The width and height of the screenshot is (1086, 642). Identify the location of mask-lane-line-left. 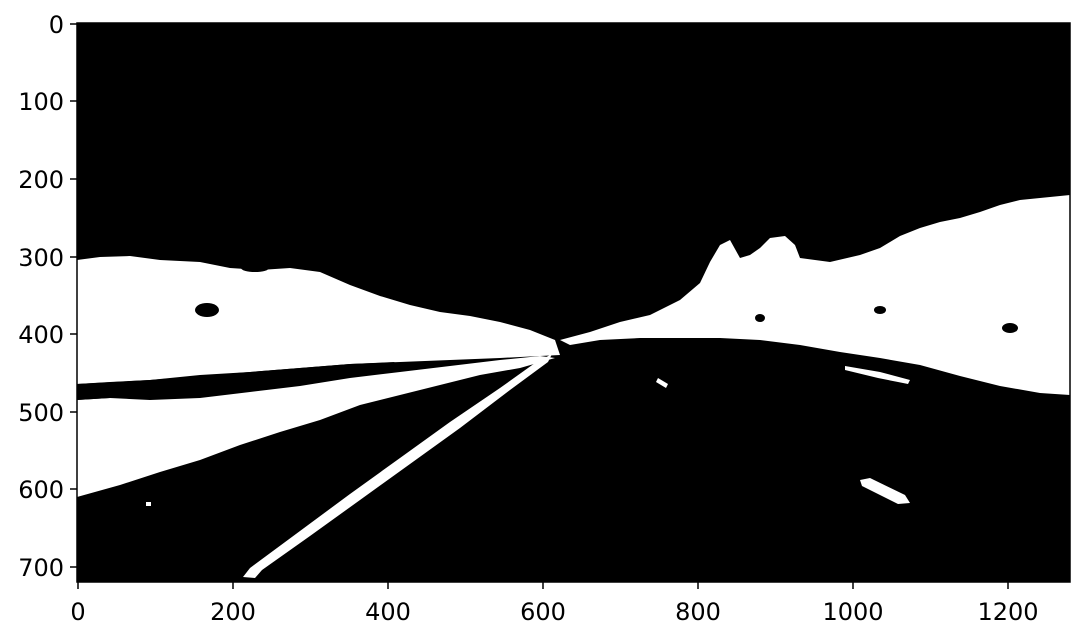
(397, 466).